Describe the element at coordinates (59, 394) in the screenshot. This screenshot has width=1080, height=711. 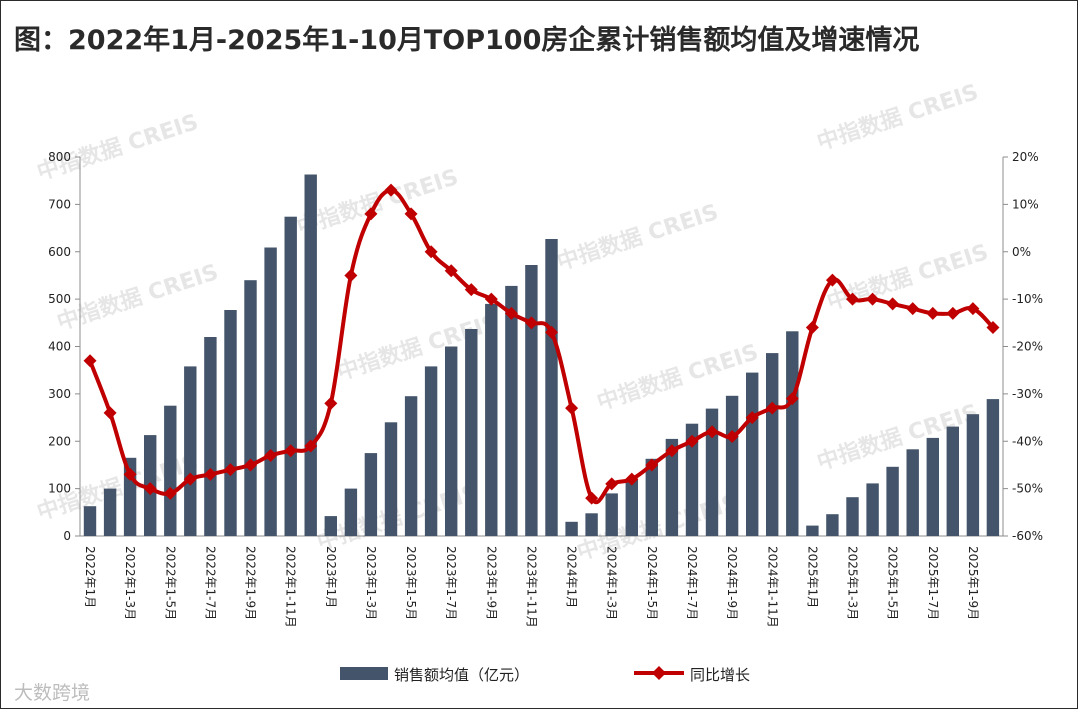
I see `y-tick-label: 300` at that location.